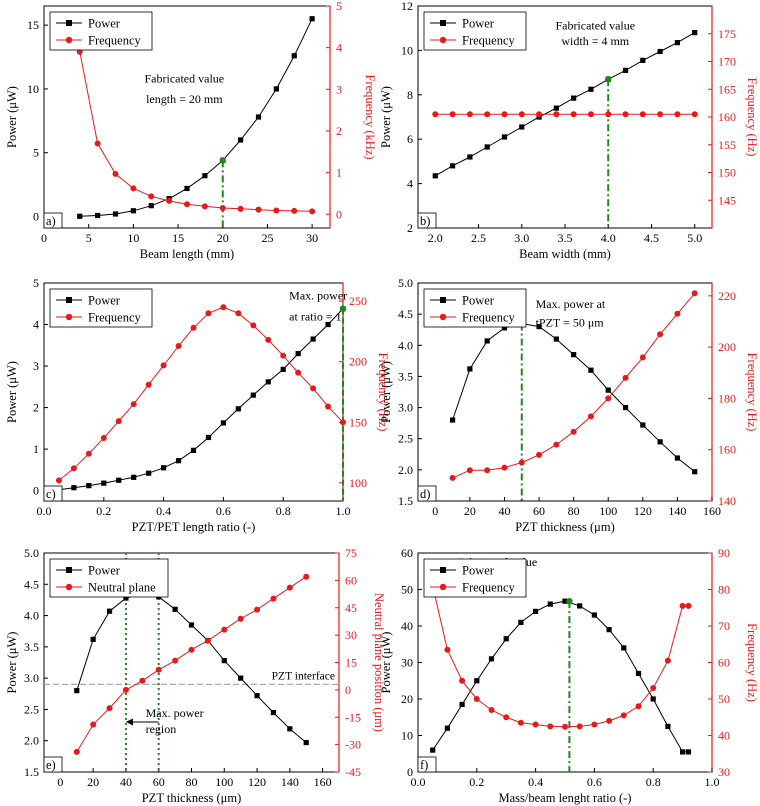  I want to click on x-tick-label: 1.0, so click(343, 511).